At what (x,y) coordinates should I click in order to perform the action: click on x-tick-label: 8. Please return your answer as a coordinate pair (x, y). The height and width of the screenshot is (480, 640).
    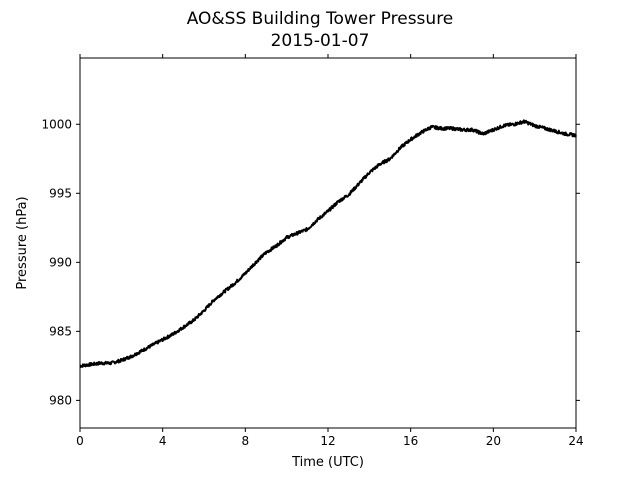
    Looking at the image, I should click on (246, 441).